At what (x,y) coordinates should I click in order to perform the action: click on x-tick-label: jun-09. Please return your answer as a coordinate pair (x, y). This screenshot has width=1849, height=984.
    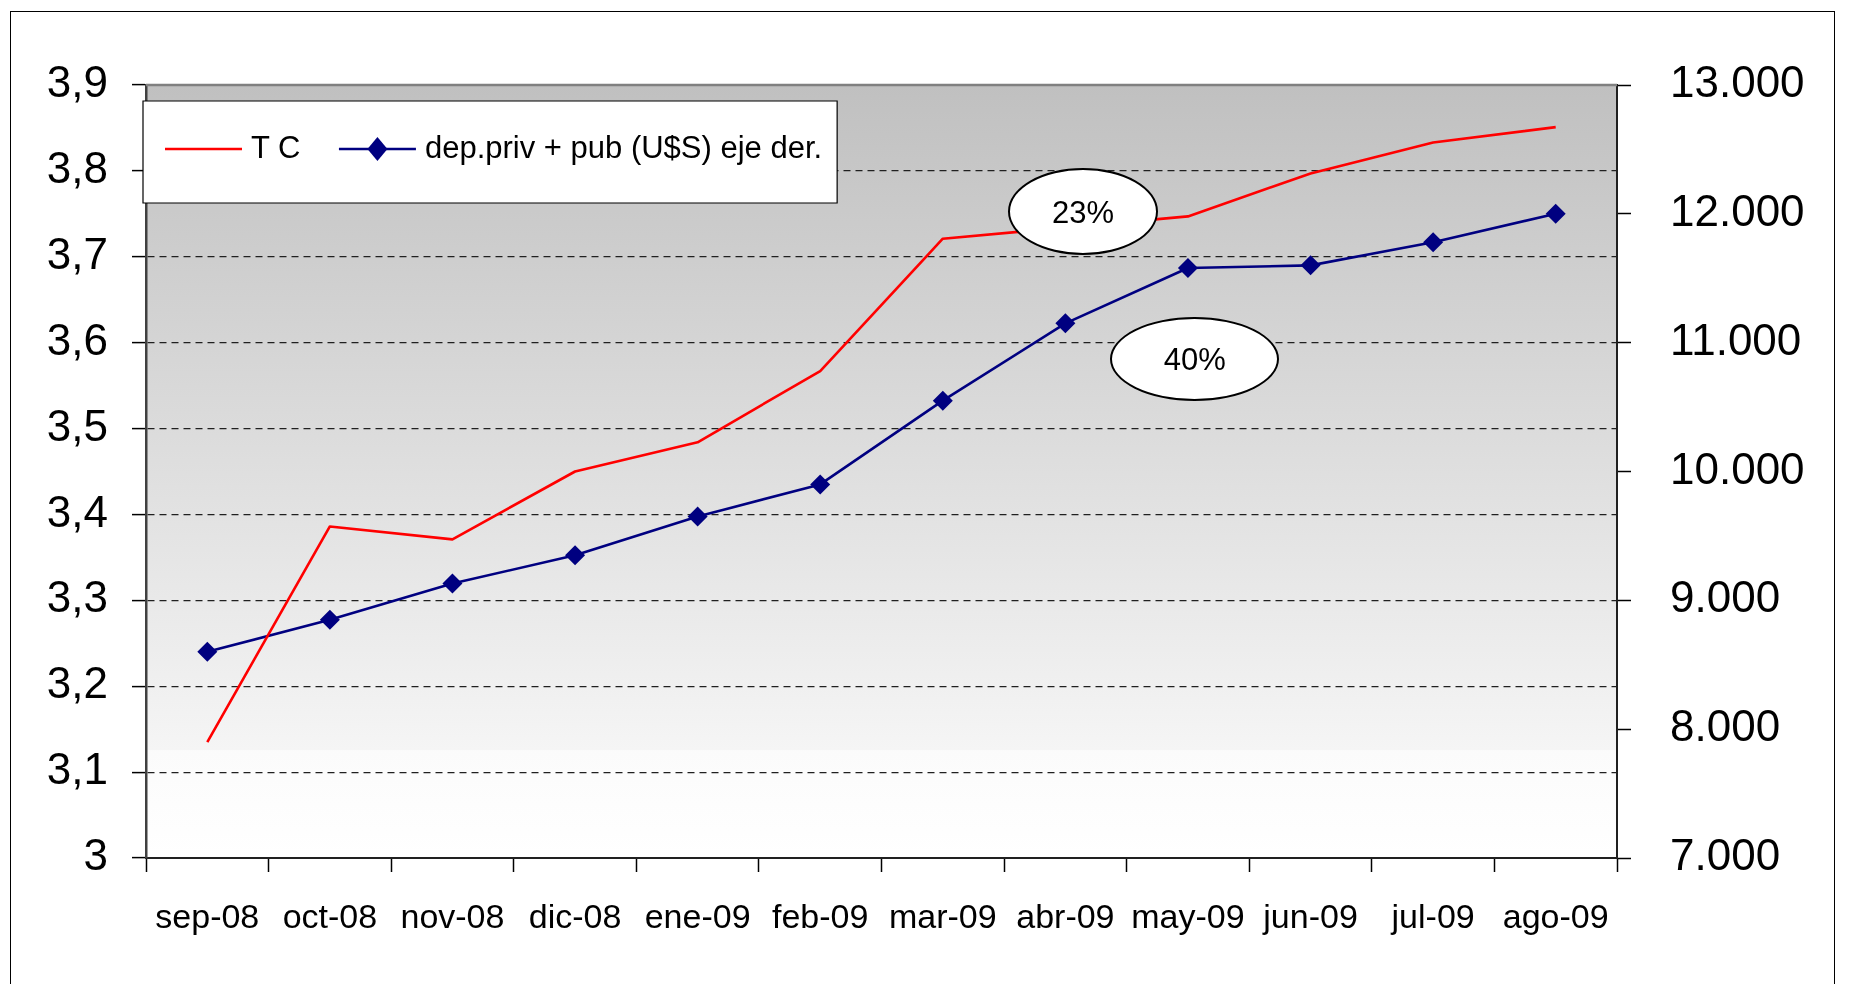
    Looking at the image, I should click on (1310, 915).